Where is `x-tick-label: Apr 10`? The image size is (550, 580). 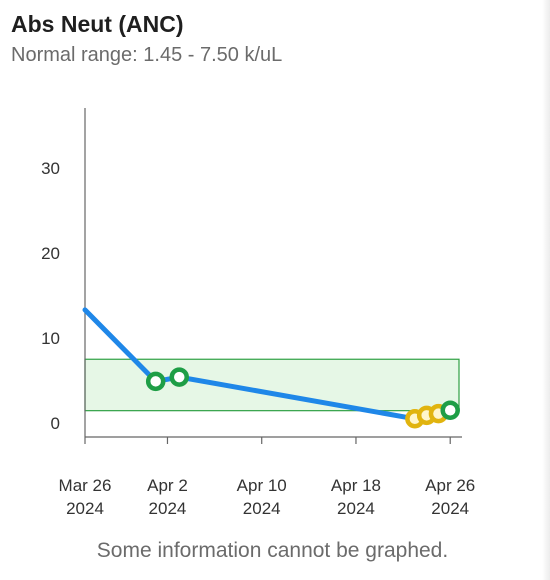
x-tick-label: Apr 10 is located at coordinates (262, 485).